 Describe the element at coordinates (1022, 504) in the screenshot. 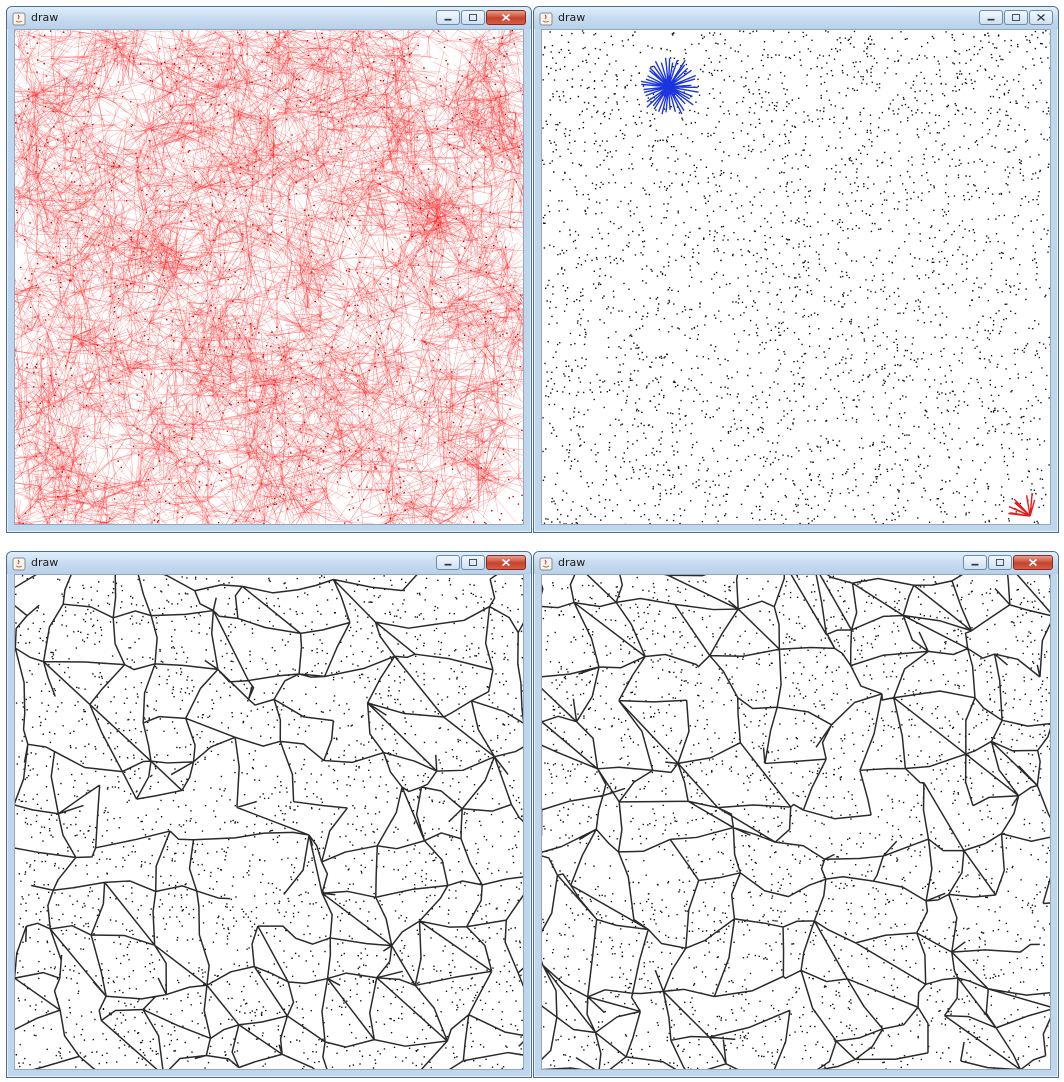

I see `end-node-star` at that location.